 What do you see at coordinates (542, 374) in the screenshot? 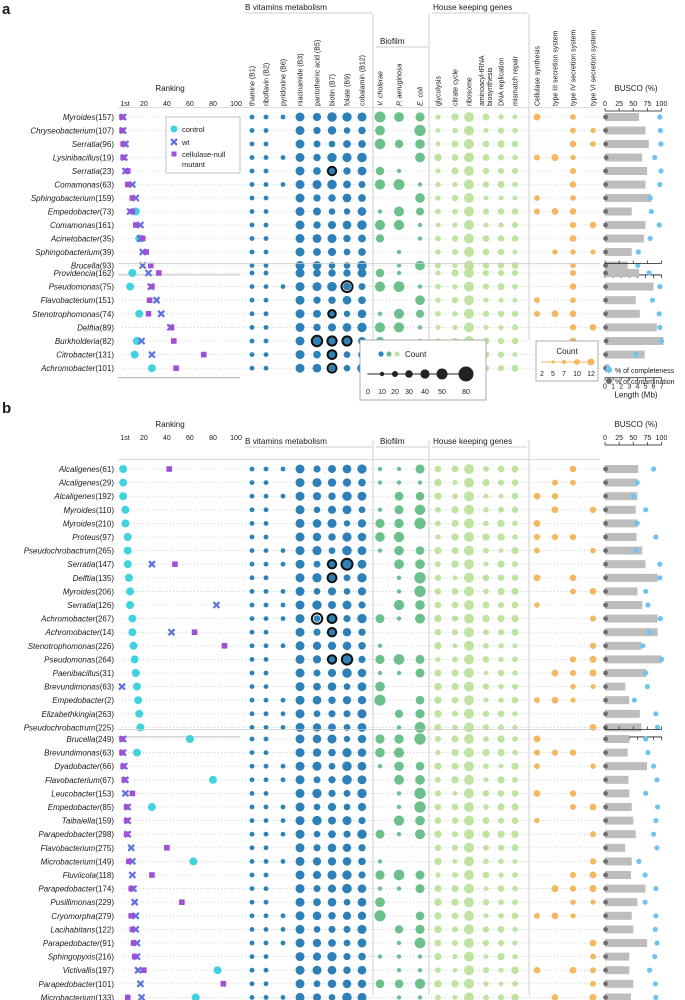
I see `count-legend2-value: 2` at bounding box center [542, 374].